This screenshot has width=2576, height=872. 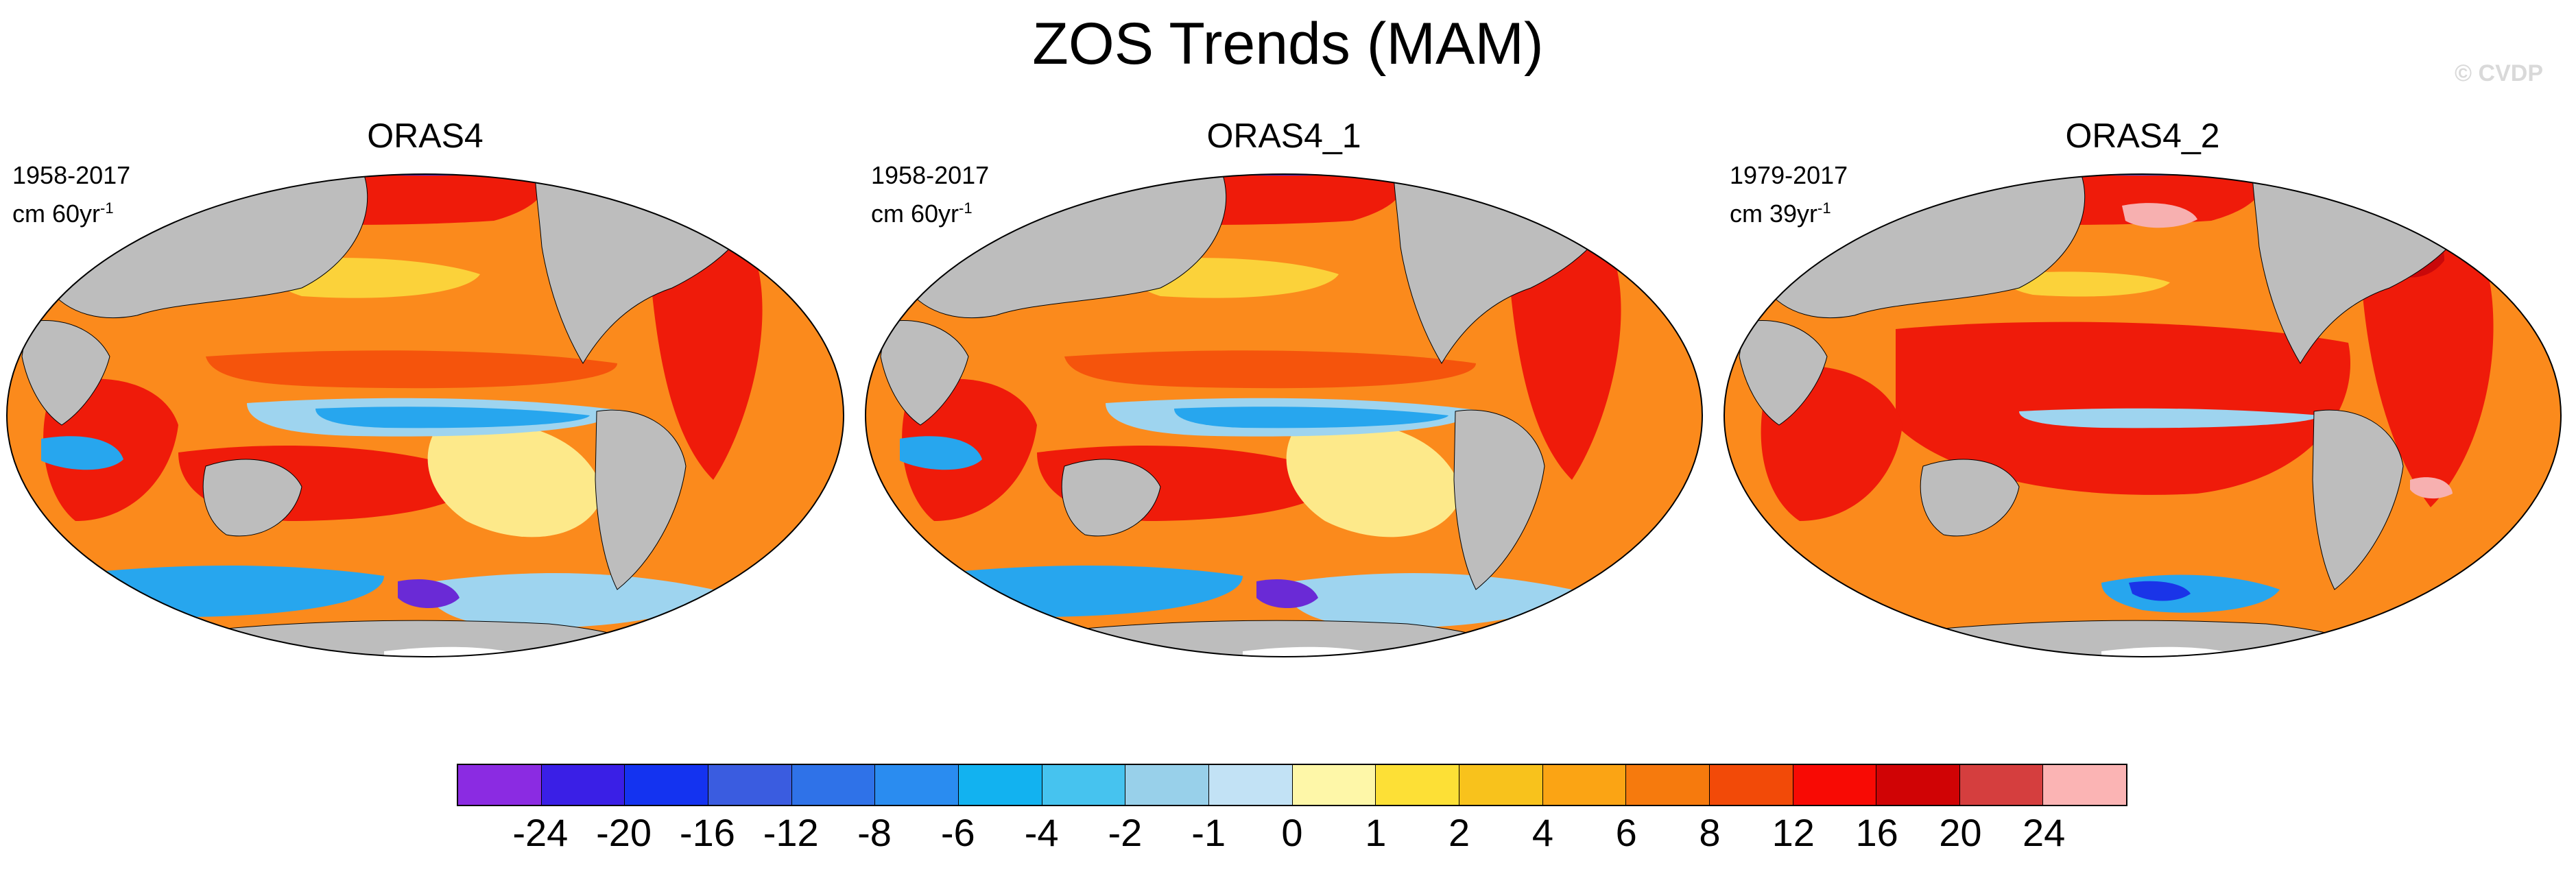 What do you see at coordinates (1208, 832) in the screenshot?
I see `colorbar-tick-label: -1` at bounding box center [1208, 832].